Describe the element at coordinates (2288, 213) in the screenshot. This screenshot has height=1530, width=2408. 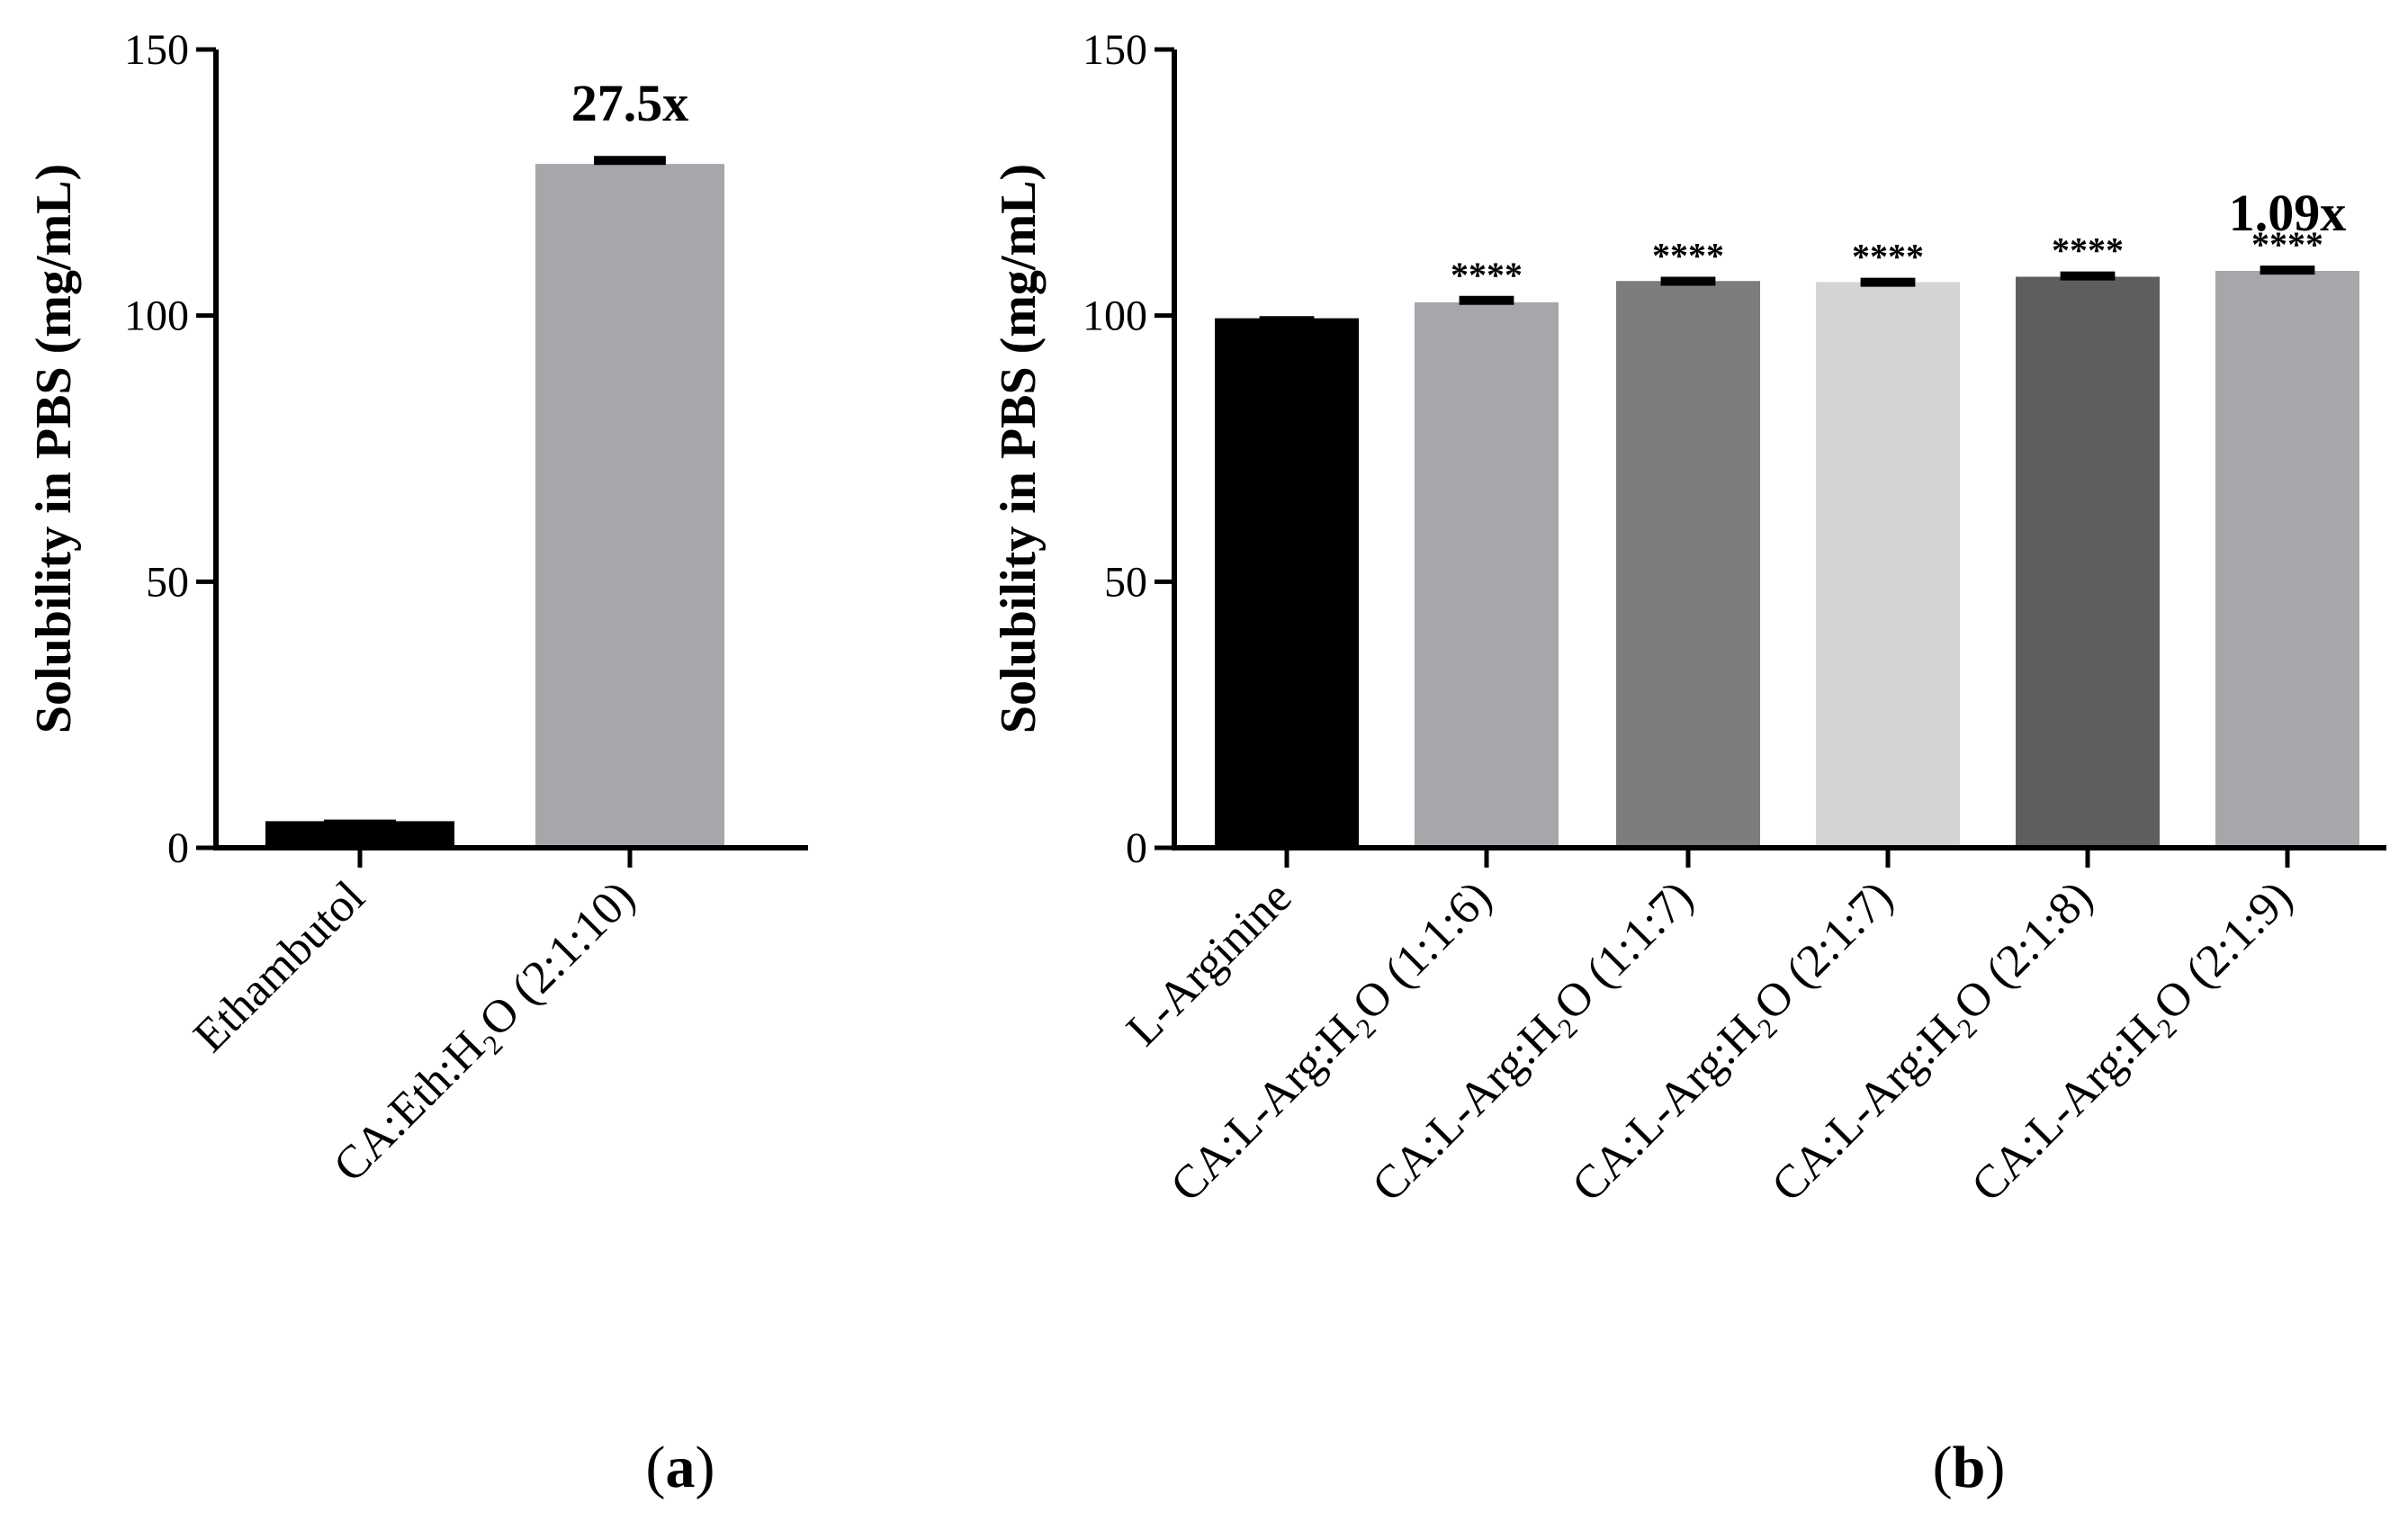
I see `fold-change-annotation: 1.09x` at that location.